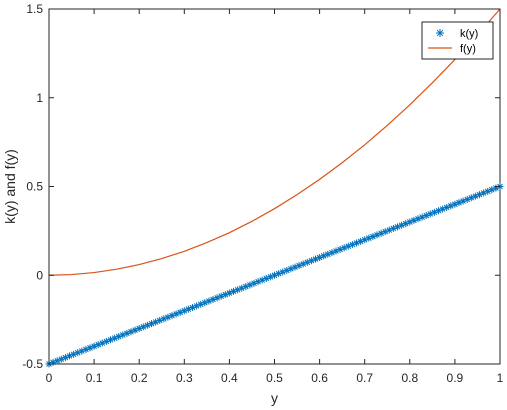 Image resolution: width=507 pixels, height=410 pixels. What do you see at coordinates (274, 378) in the screenshot?
I see `x-tick-label: 0.5` at bounding box center [274, 378].